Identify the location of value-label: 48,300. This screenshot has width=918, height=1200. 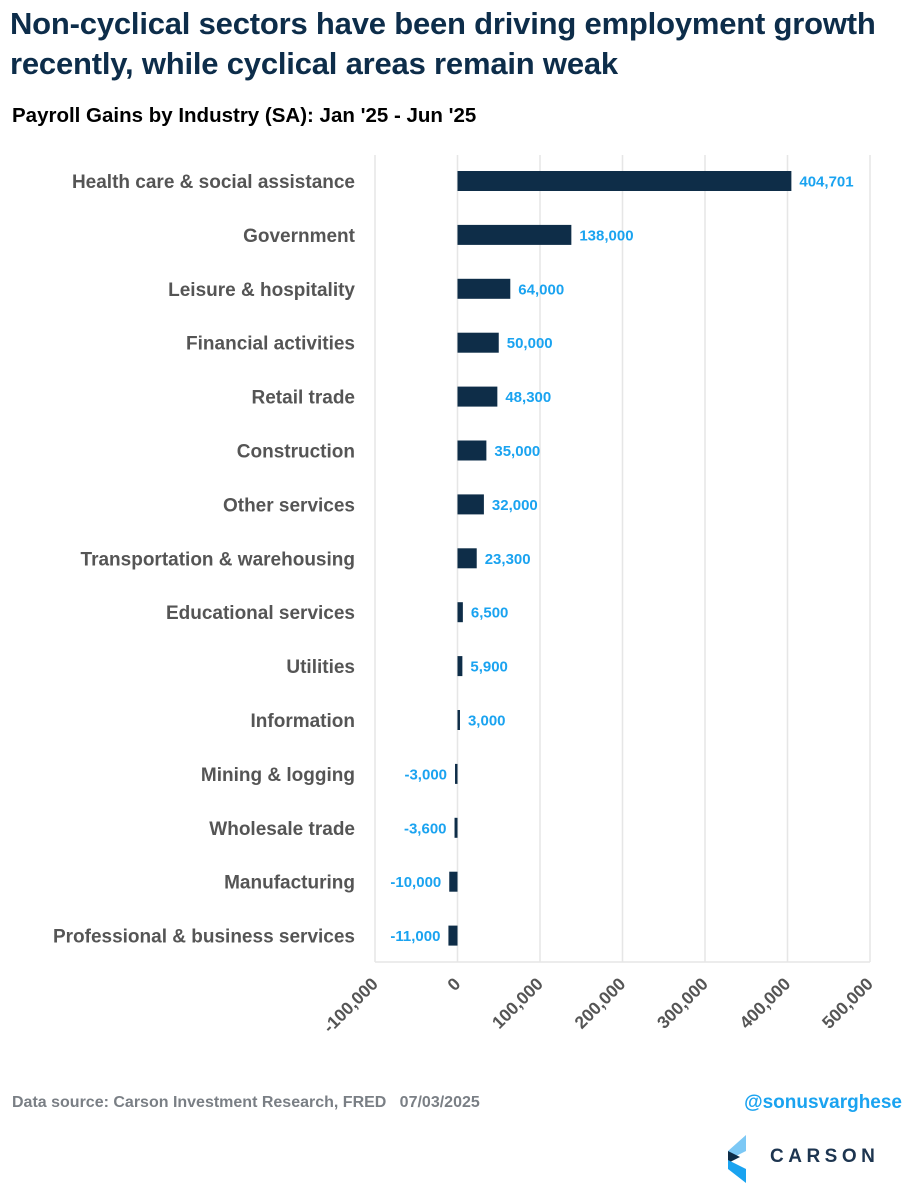
(528, 397).